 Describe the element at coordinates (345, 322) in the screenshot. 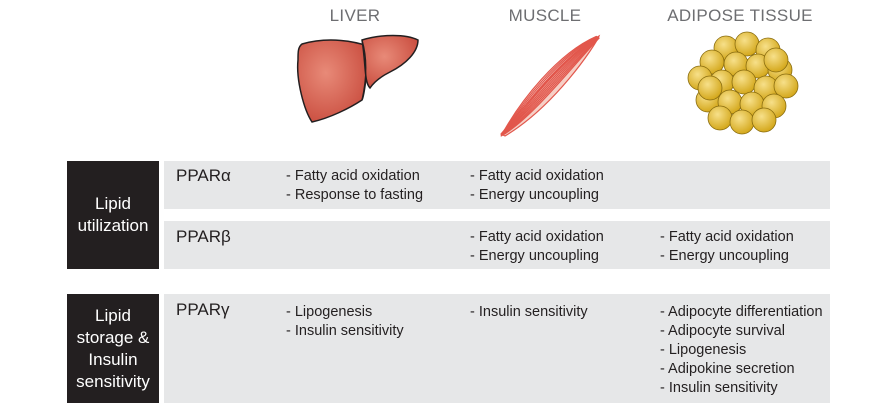

I see `cell-gamma-liver: - Lipogenesis - Insulin sensitivity` at that location.